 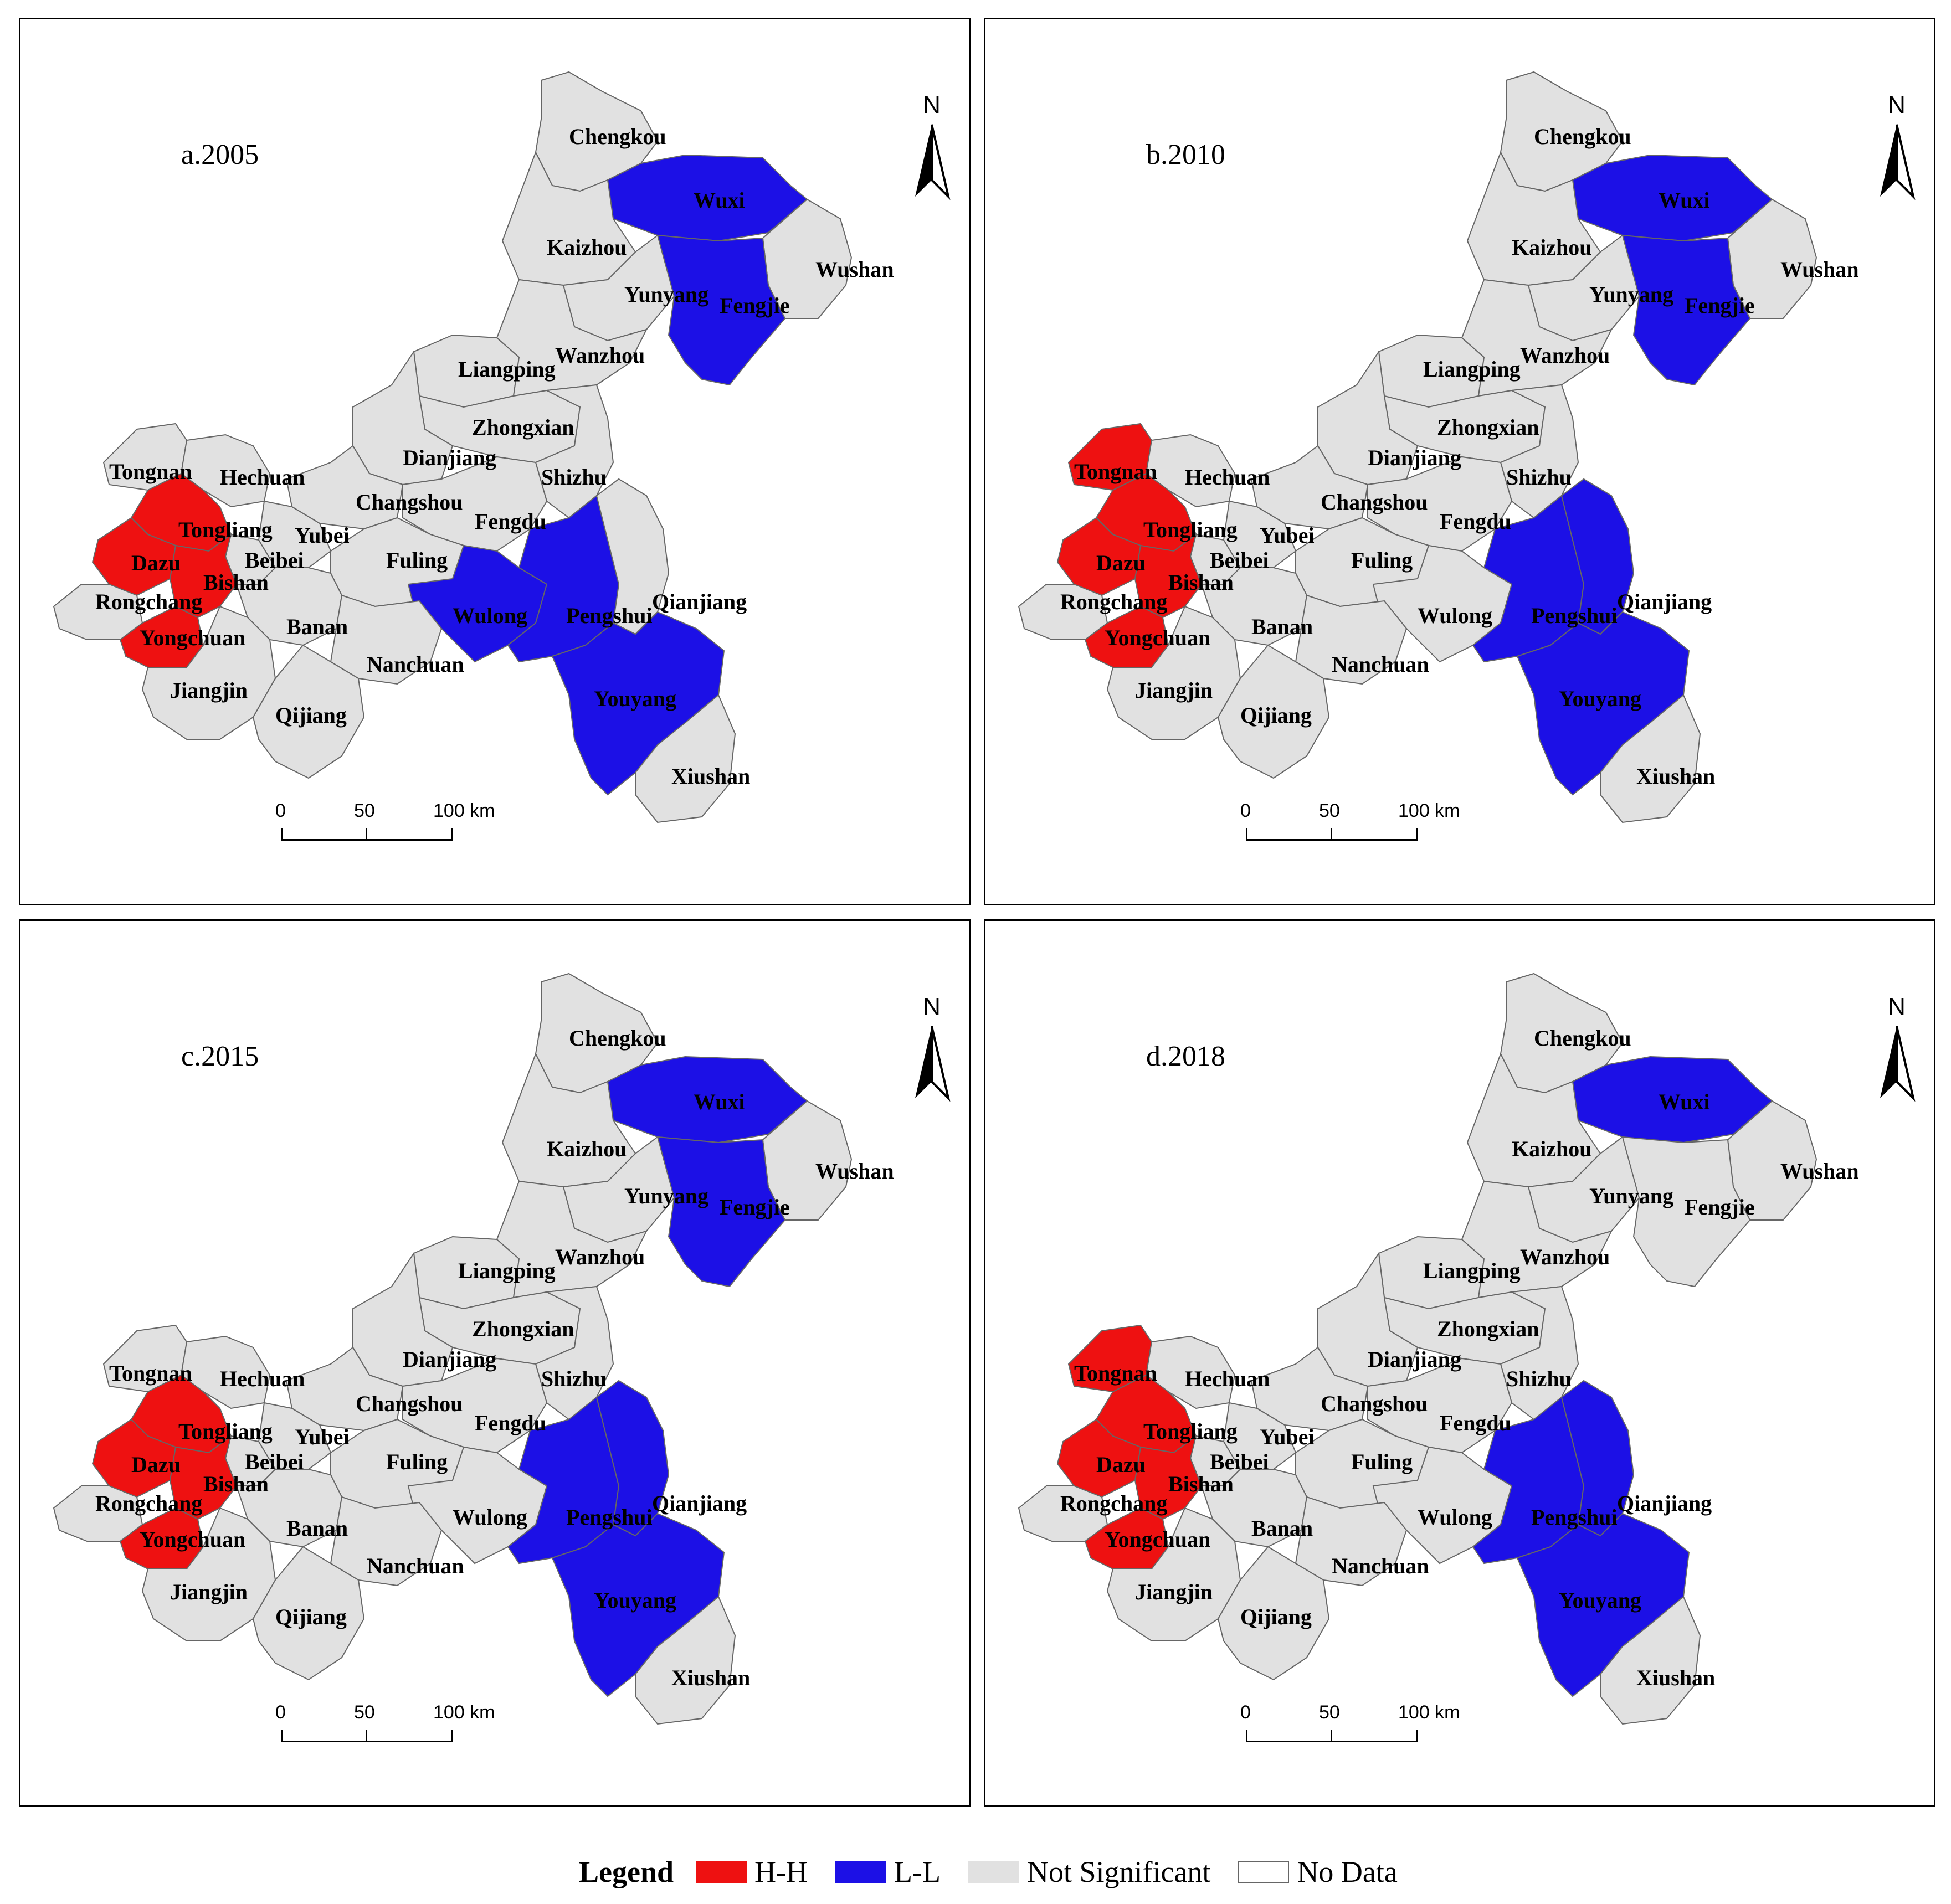 What do you see at coordinates (752, 1872) in the screenshot?
I see `legend-item-hh: H-H` at bounding box center [752, 1872].